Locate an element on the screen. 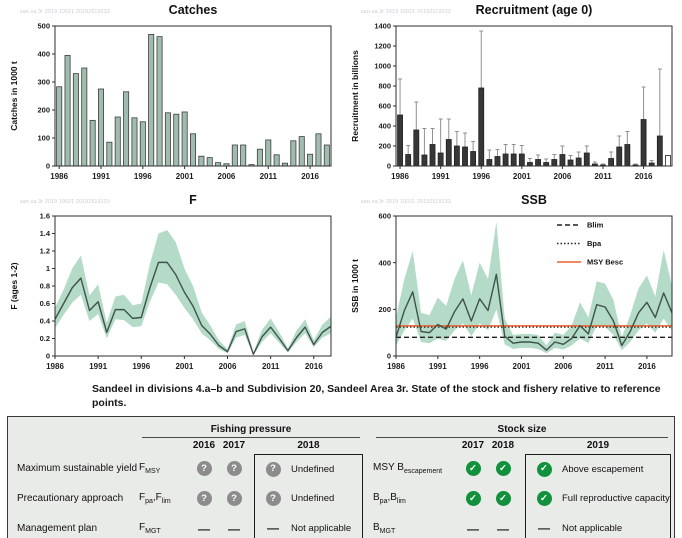 The height and width of the screenshot is (538, 682). ss-2019-boxed-cell: — Not applicable is located at coordinates (598, 525).